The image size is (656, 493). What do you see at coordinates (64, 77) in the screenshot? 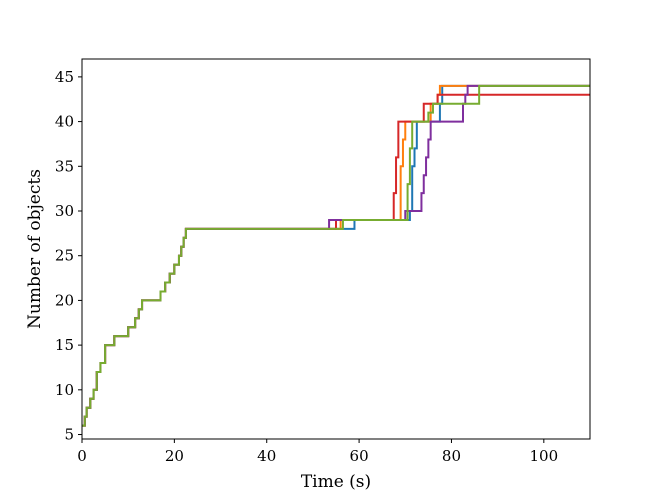
I see `y-tick-label: 45` at bounding box center [64, 77].